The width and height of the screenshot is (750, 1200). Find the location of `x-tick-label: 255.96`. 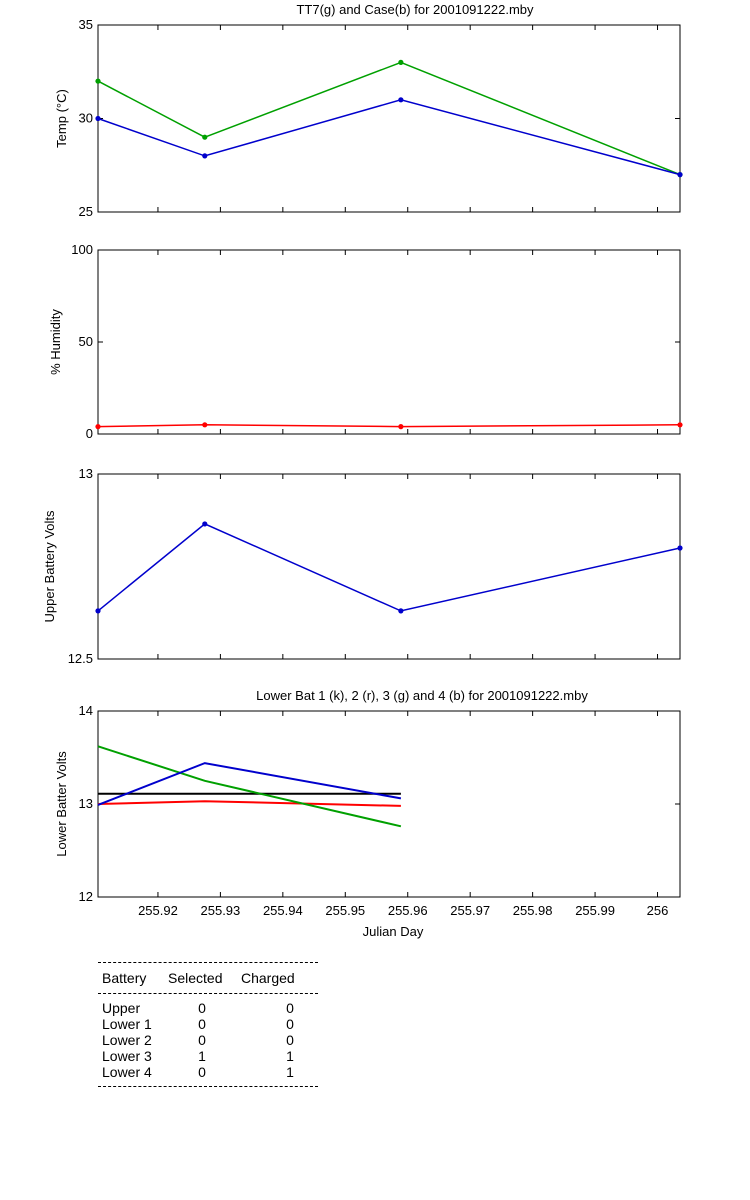

x-tick-label: 255.96 is located at coordinates (408, 910).